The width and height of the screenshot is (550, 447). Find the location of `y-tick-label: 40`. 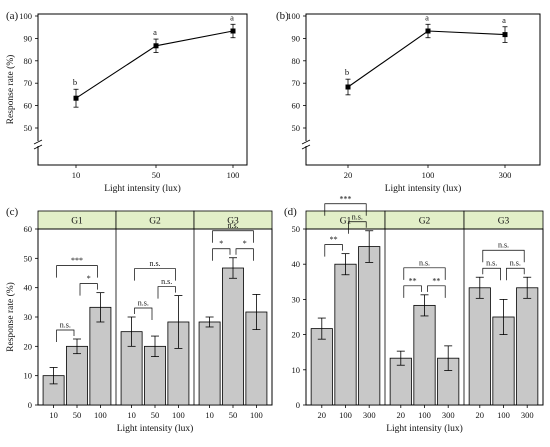

y-tick-label: 40 is located at coordinates (296, 264).